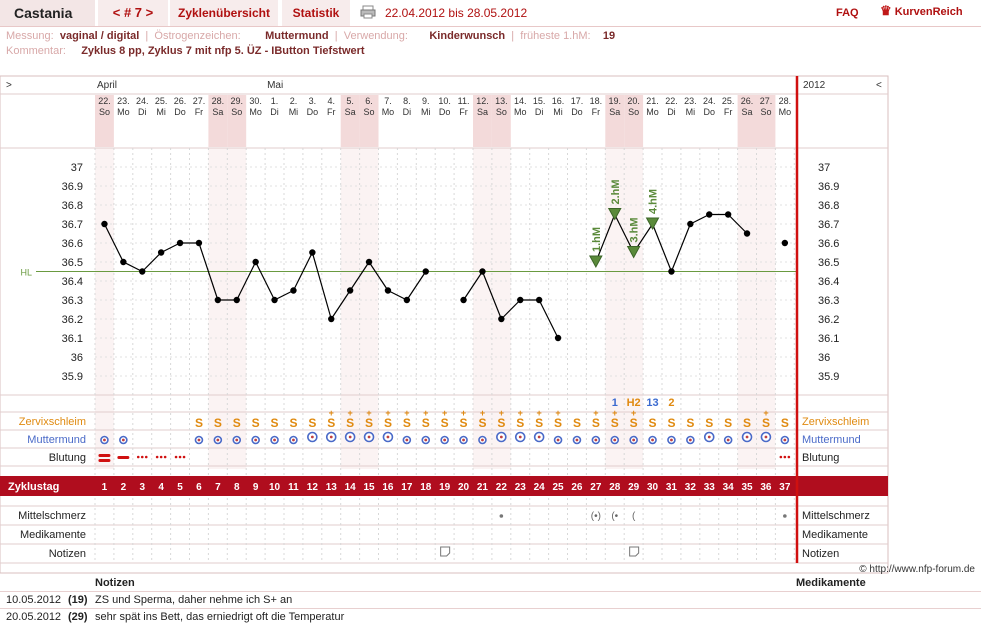  What do you see at coordinates (9, 85) in the screenshot?
I see `scroll-left-arrow: >` at bounding box center [9, 85].